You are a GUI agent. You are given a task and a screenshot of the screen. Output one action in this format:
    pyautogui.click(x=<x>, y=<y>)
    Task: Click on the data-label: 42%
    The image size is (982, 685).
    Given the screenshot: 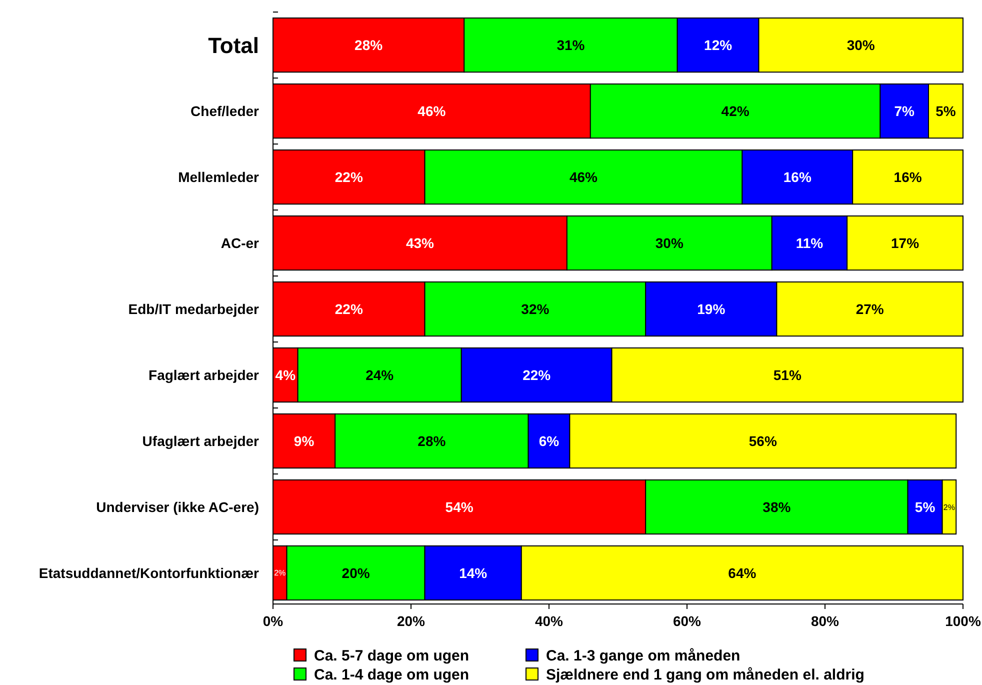 What is the action you would take?
    pyautogui.click(x=735, y=110)
    